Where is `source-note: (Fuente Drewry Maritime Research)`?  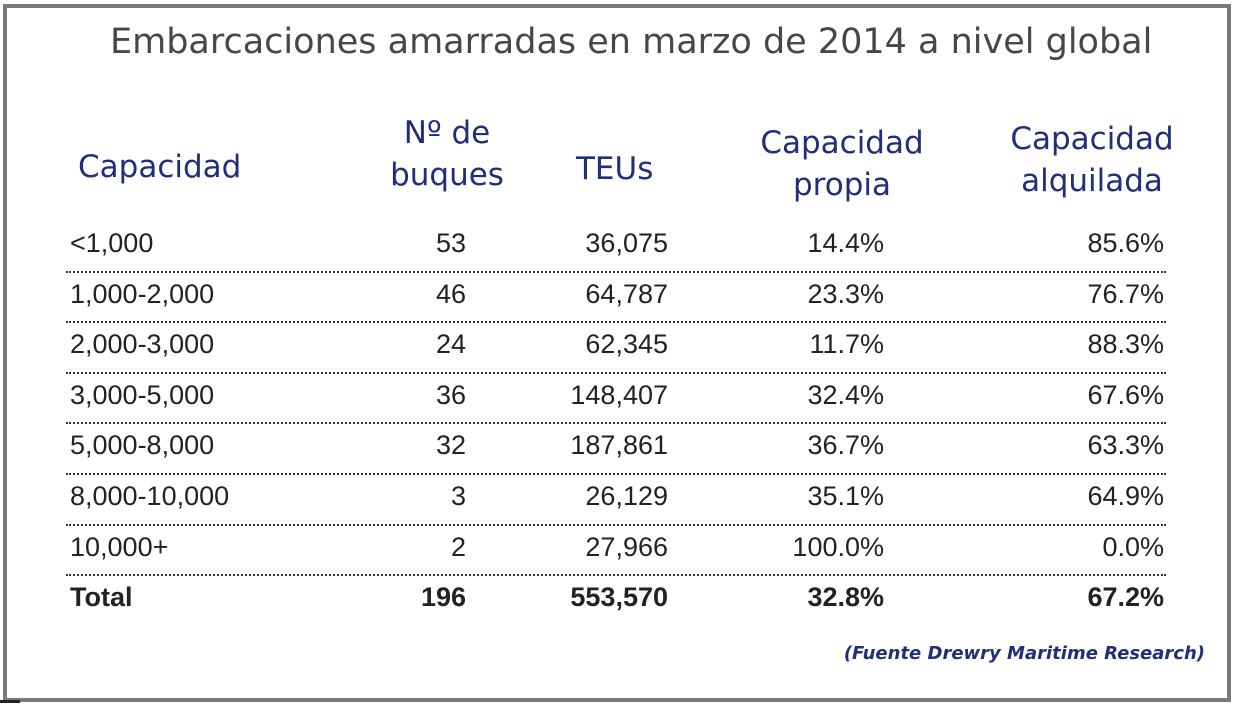
source-note: (Fuente Drewry Maritime Research) is located at coordinates (1024, 653).